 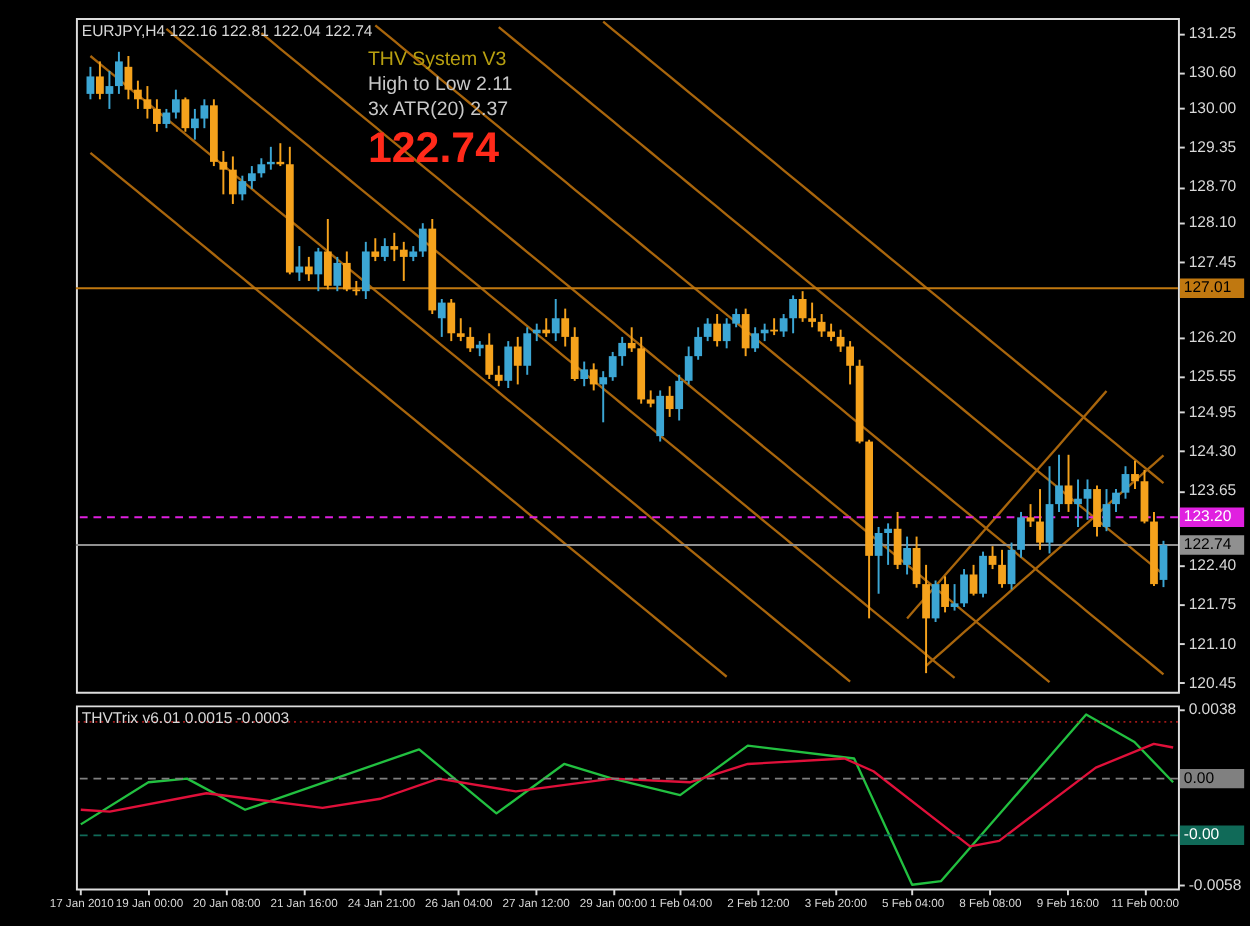 What do you see at coordinates (1208, 516) in the screenshot?
I see `ref-line-label: 123.20` at bounding box center [1208, 516].